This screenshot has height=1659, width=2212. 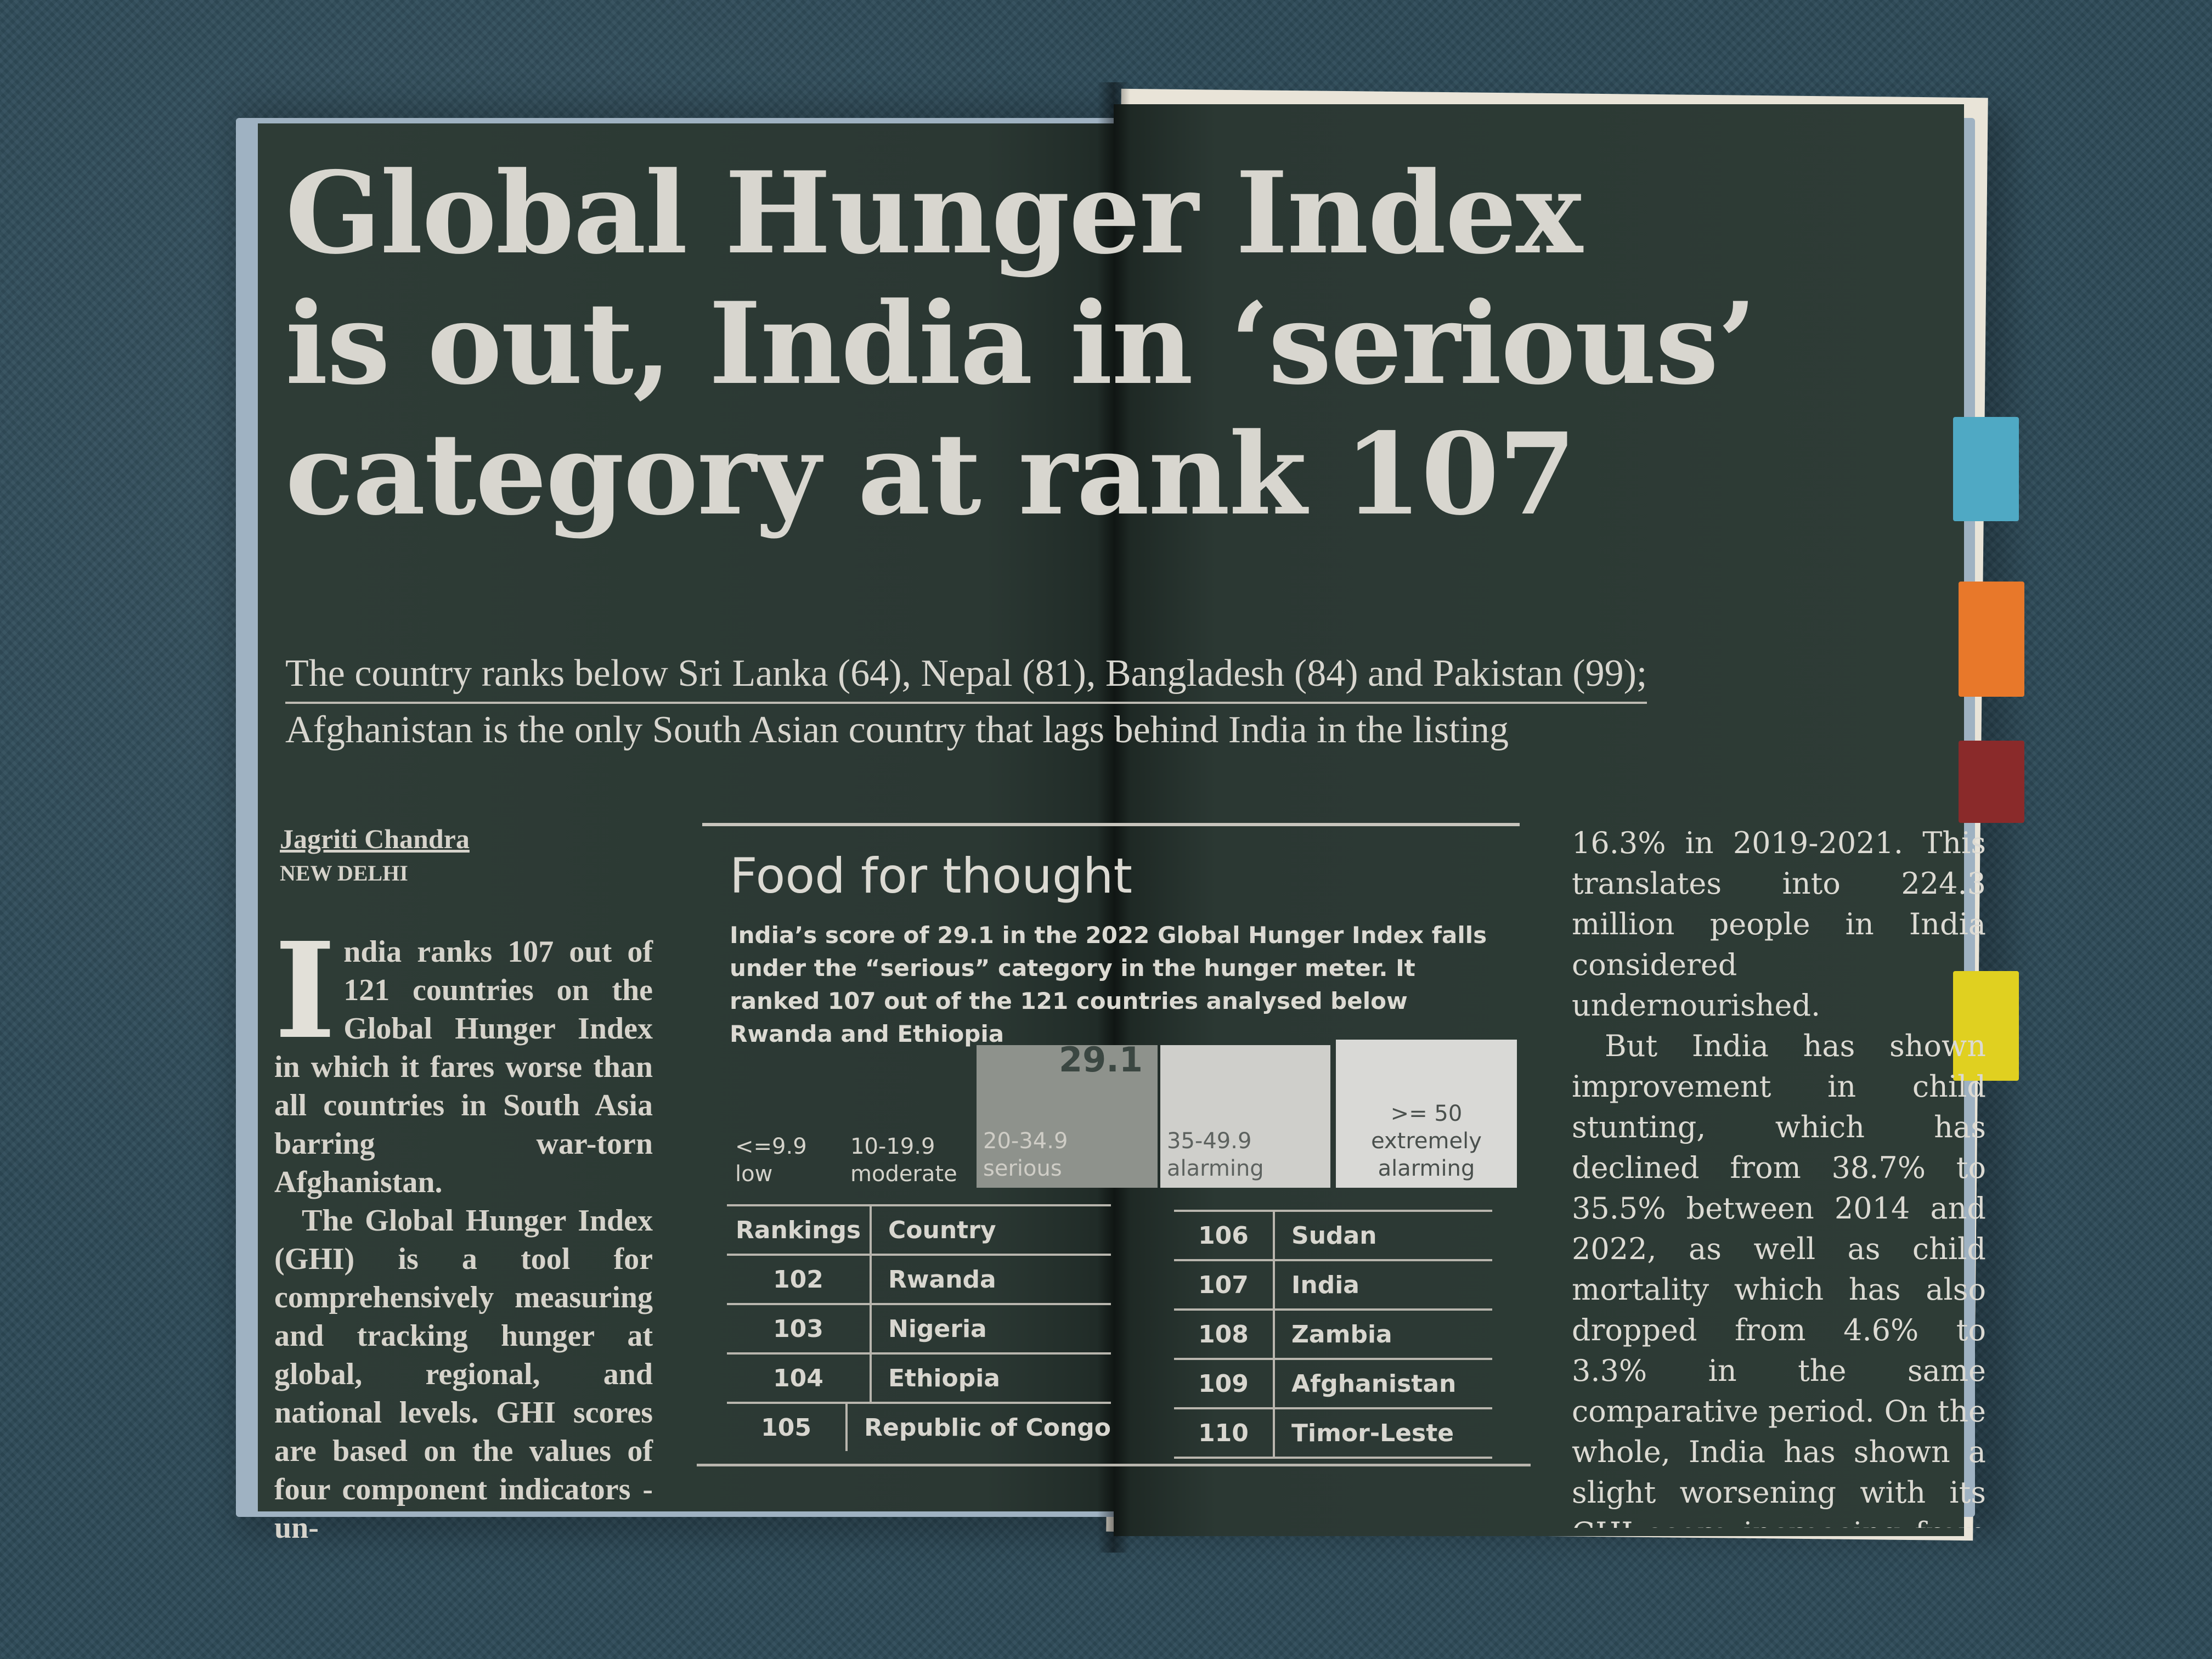 I want to click on category-label: low, so click(x=754, y=1174).